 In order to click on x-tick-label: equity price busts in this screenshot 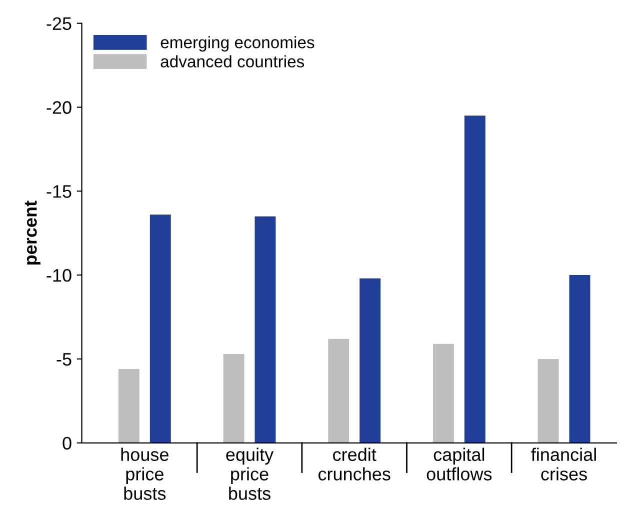, I will do `click(250, 474)`.